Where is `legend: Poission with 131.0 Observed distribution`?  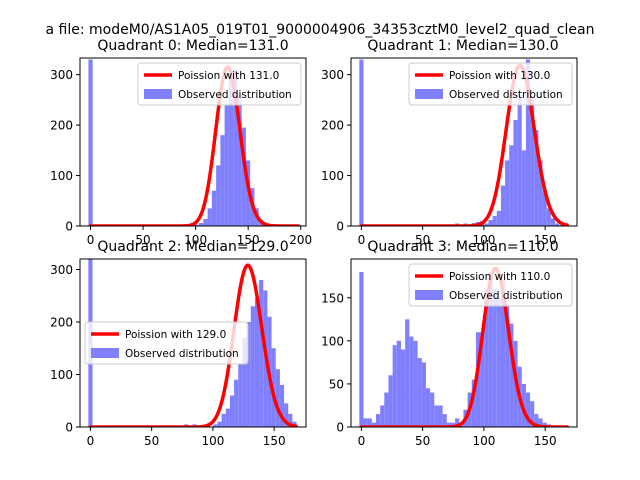 legend: Poission with 131.0 Observed distribution is located at coordinates (219, 84).